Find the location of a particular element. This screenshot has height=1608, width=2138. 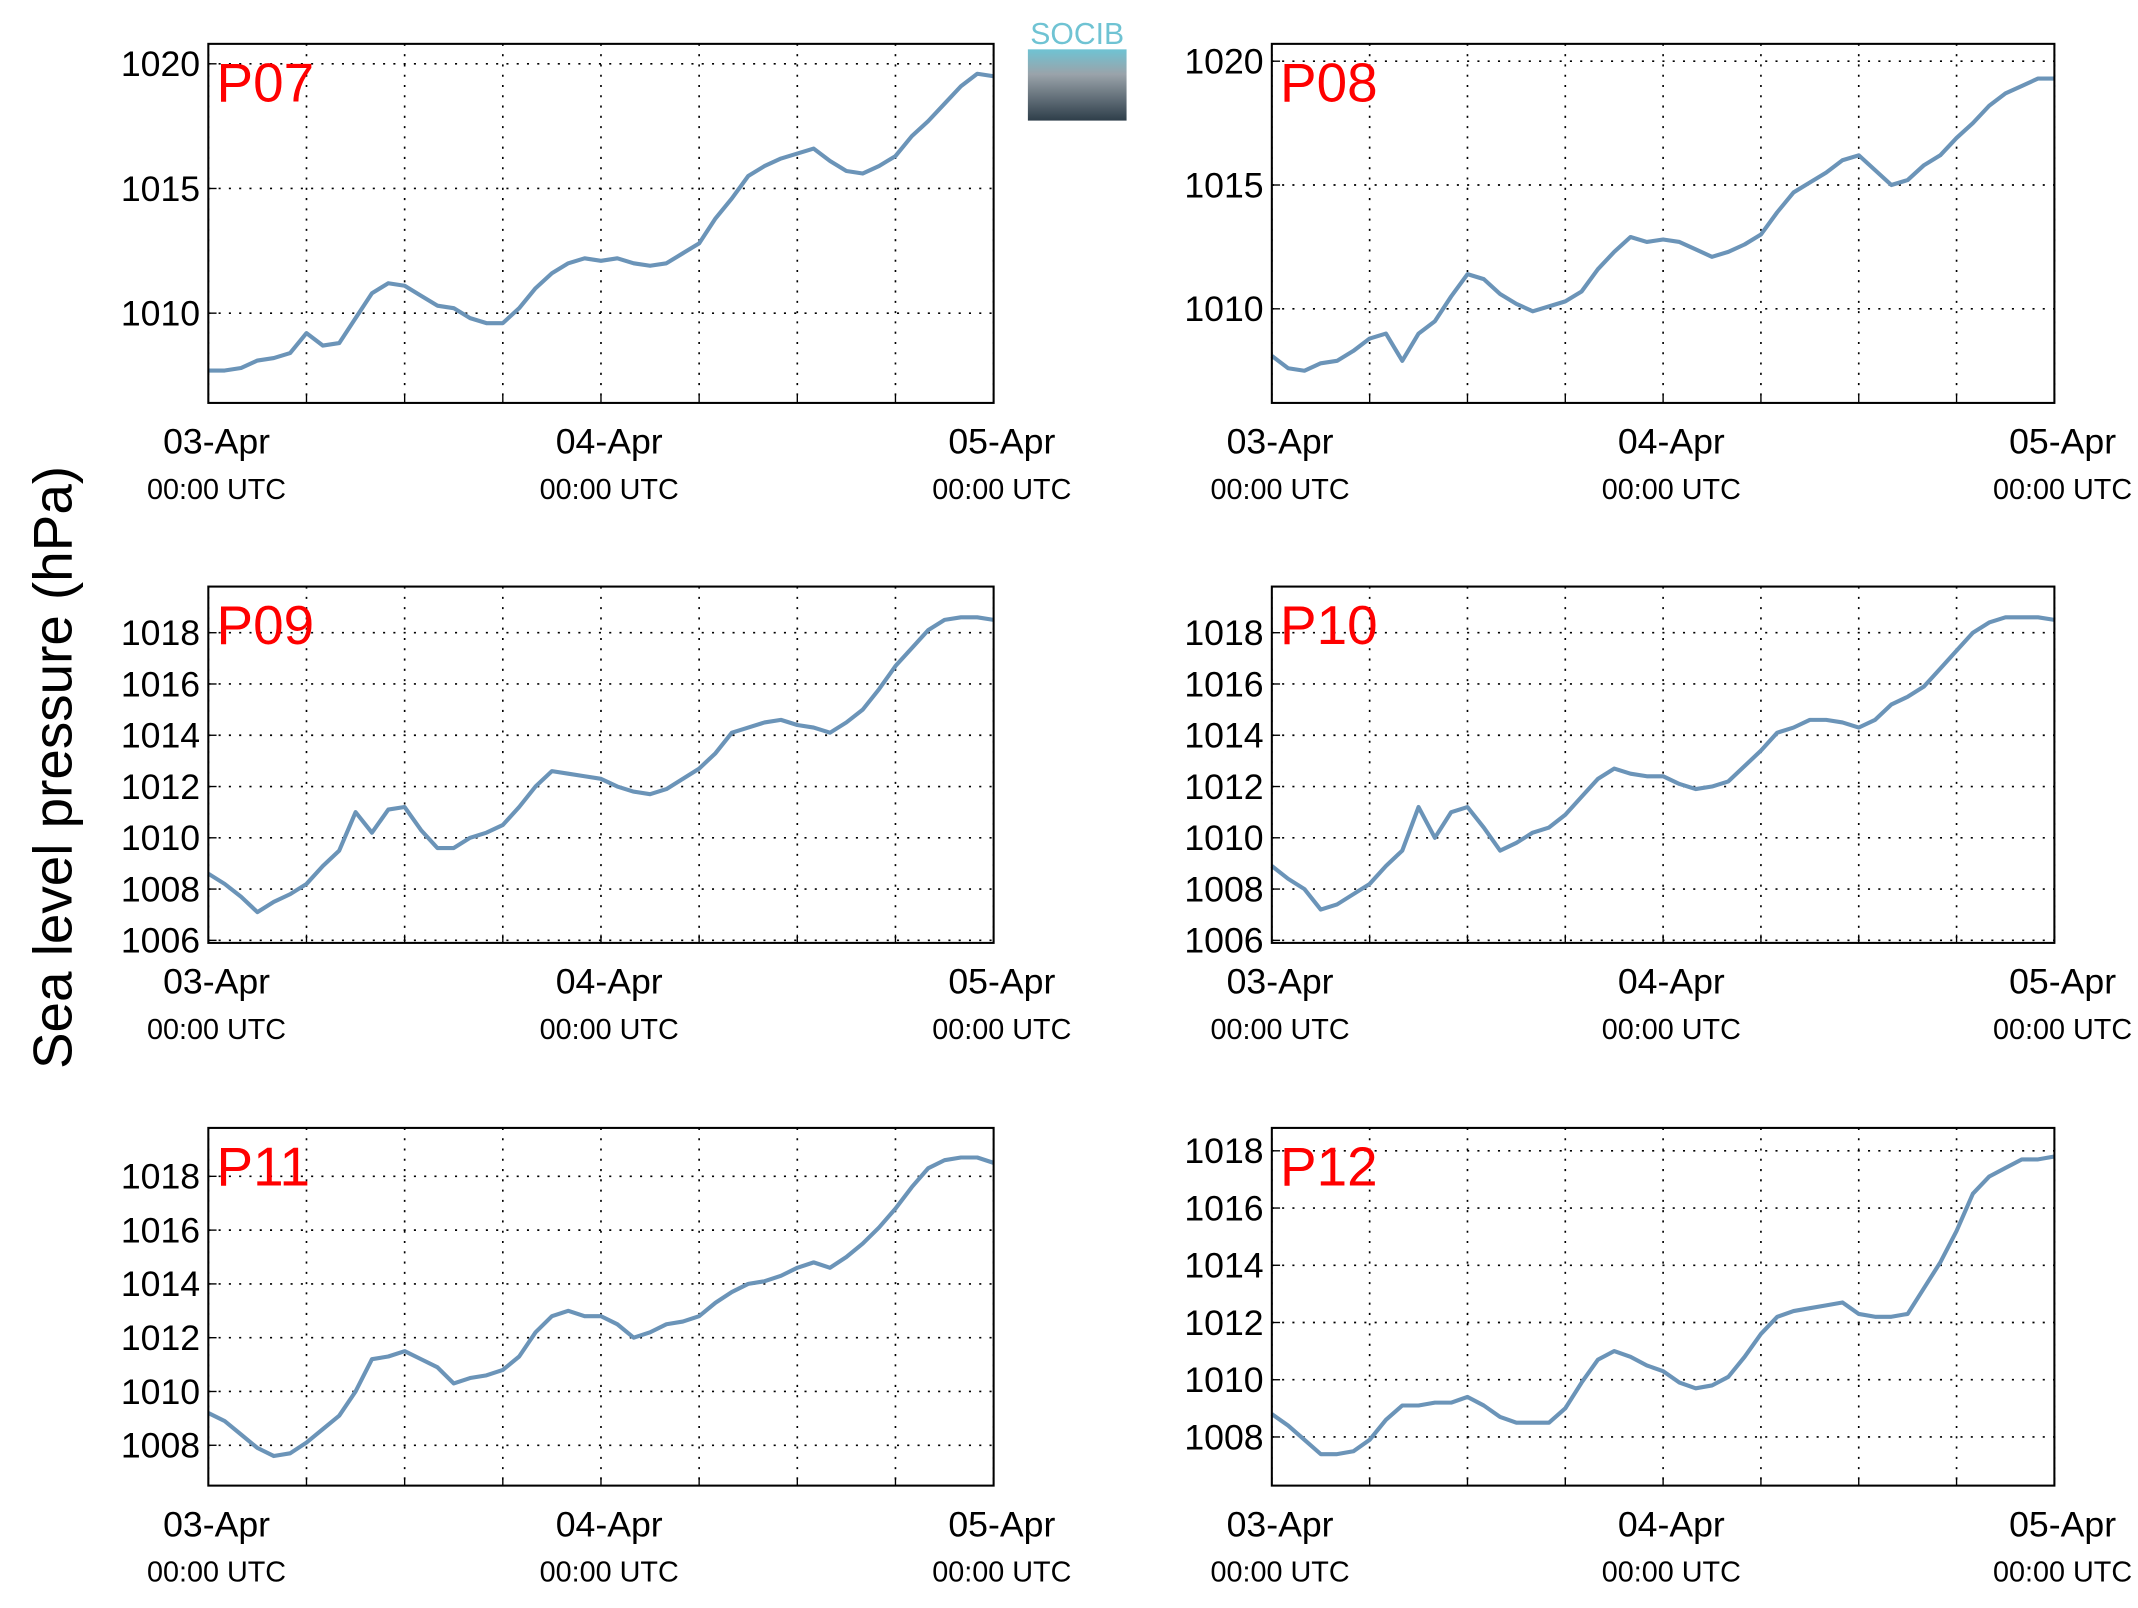

logo: SOCIB is located at coordinates (1077, 69).